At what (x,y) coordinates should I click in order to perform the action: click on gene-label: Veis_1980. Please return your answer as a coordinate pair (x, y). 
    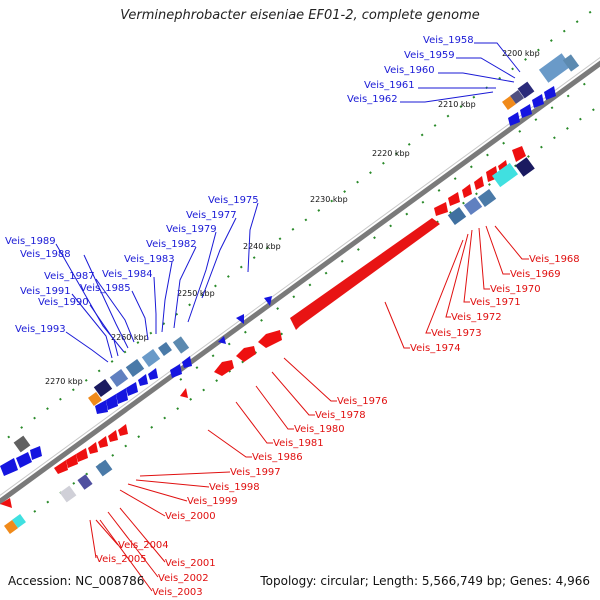
    Looking at the image, I should click on (319, 429).